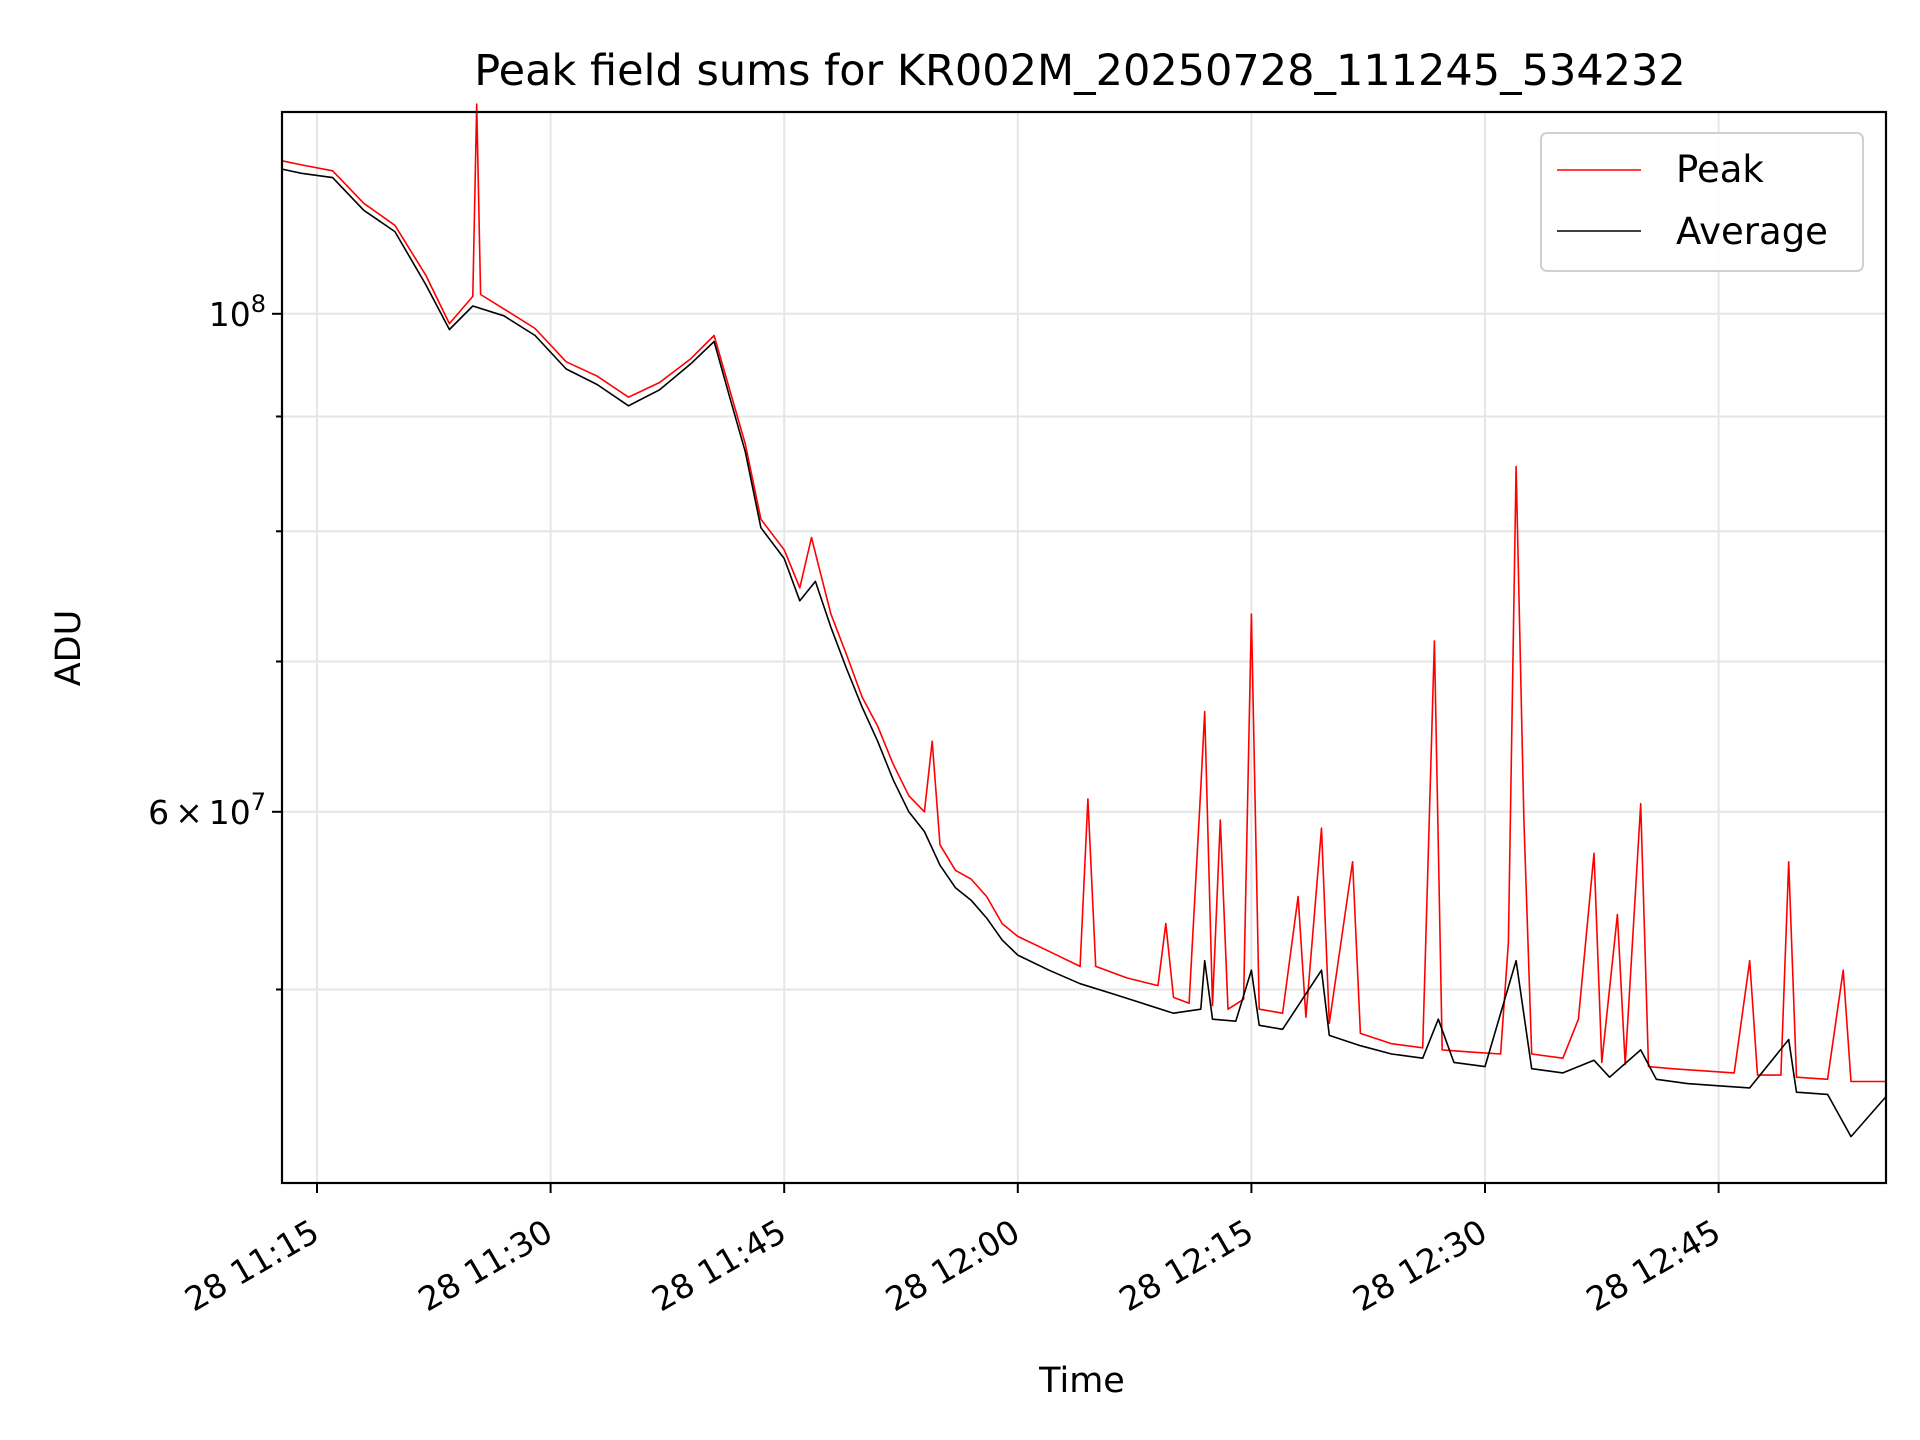 Image resolution: width=1920 pixels, height=1440 pixels. I want to click on legend-average-label: Average, so click(1752, 231).